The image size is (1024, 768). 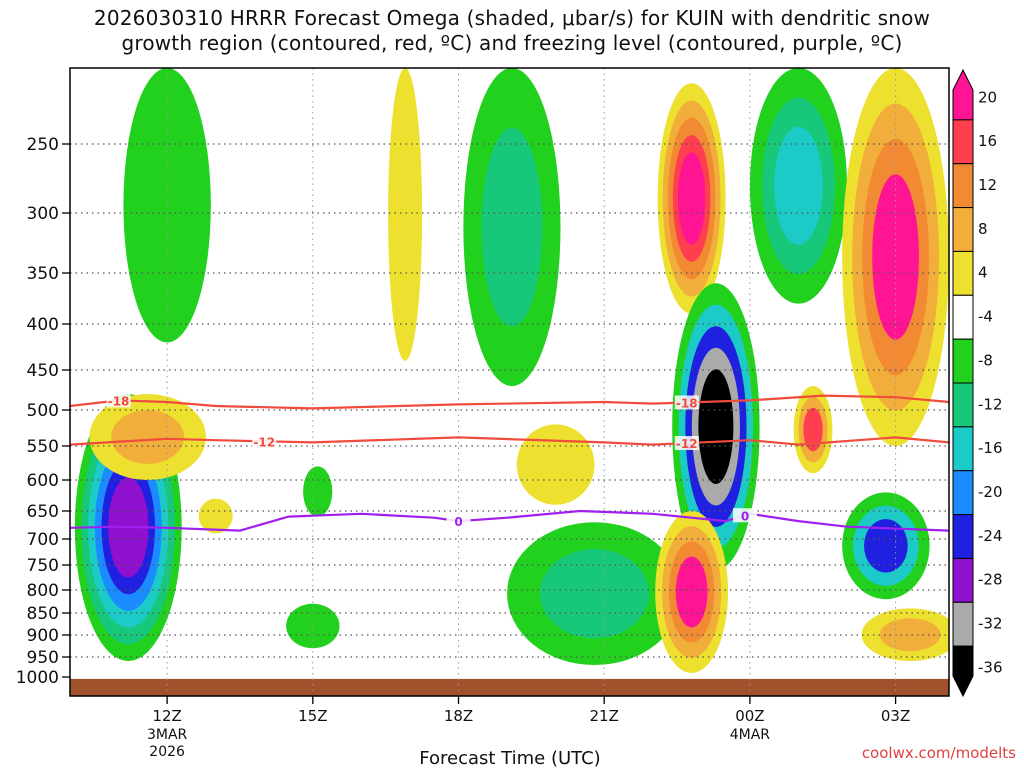 What do you see at coordinates (990, 536) in the screenshot?
I see `colorbar-label--24: -24` at bounding box center [990, 536].